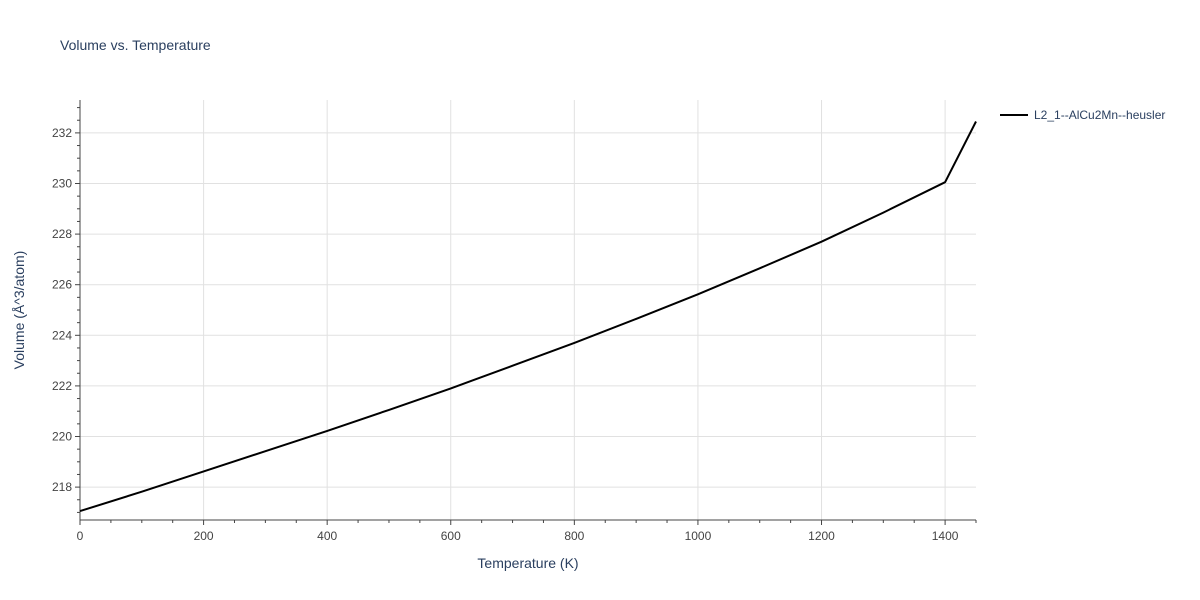 The width and height of the screenshot is (1200, 600). Describe the element at coordinates (62, 487) in the screenshot. I see `y-tick-label: 218` at that location.